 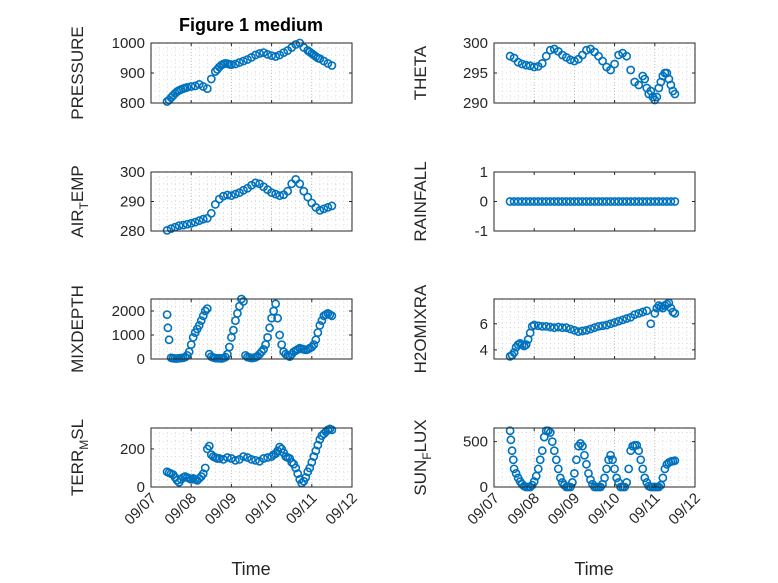 What do you see at coordinates (251, 25) in the screenshot?
I see `figure-title: Figure 1 medium` at bounding box center [251, 25].